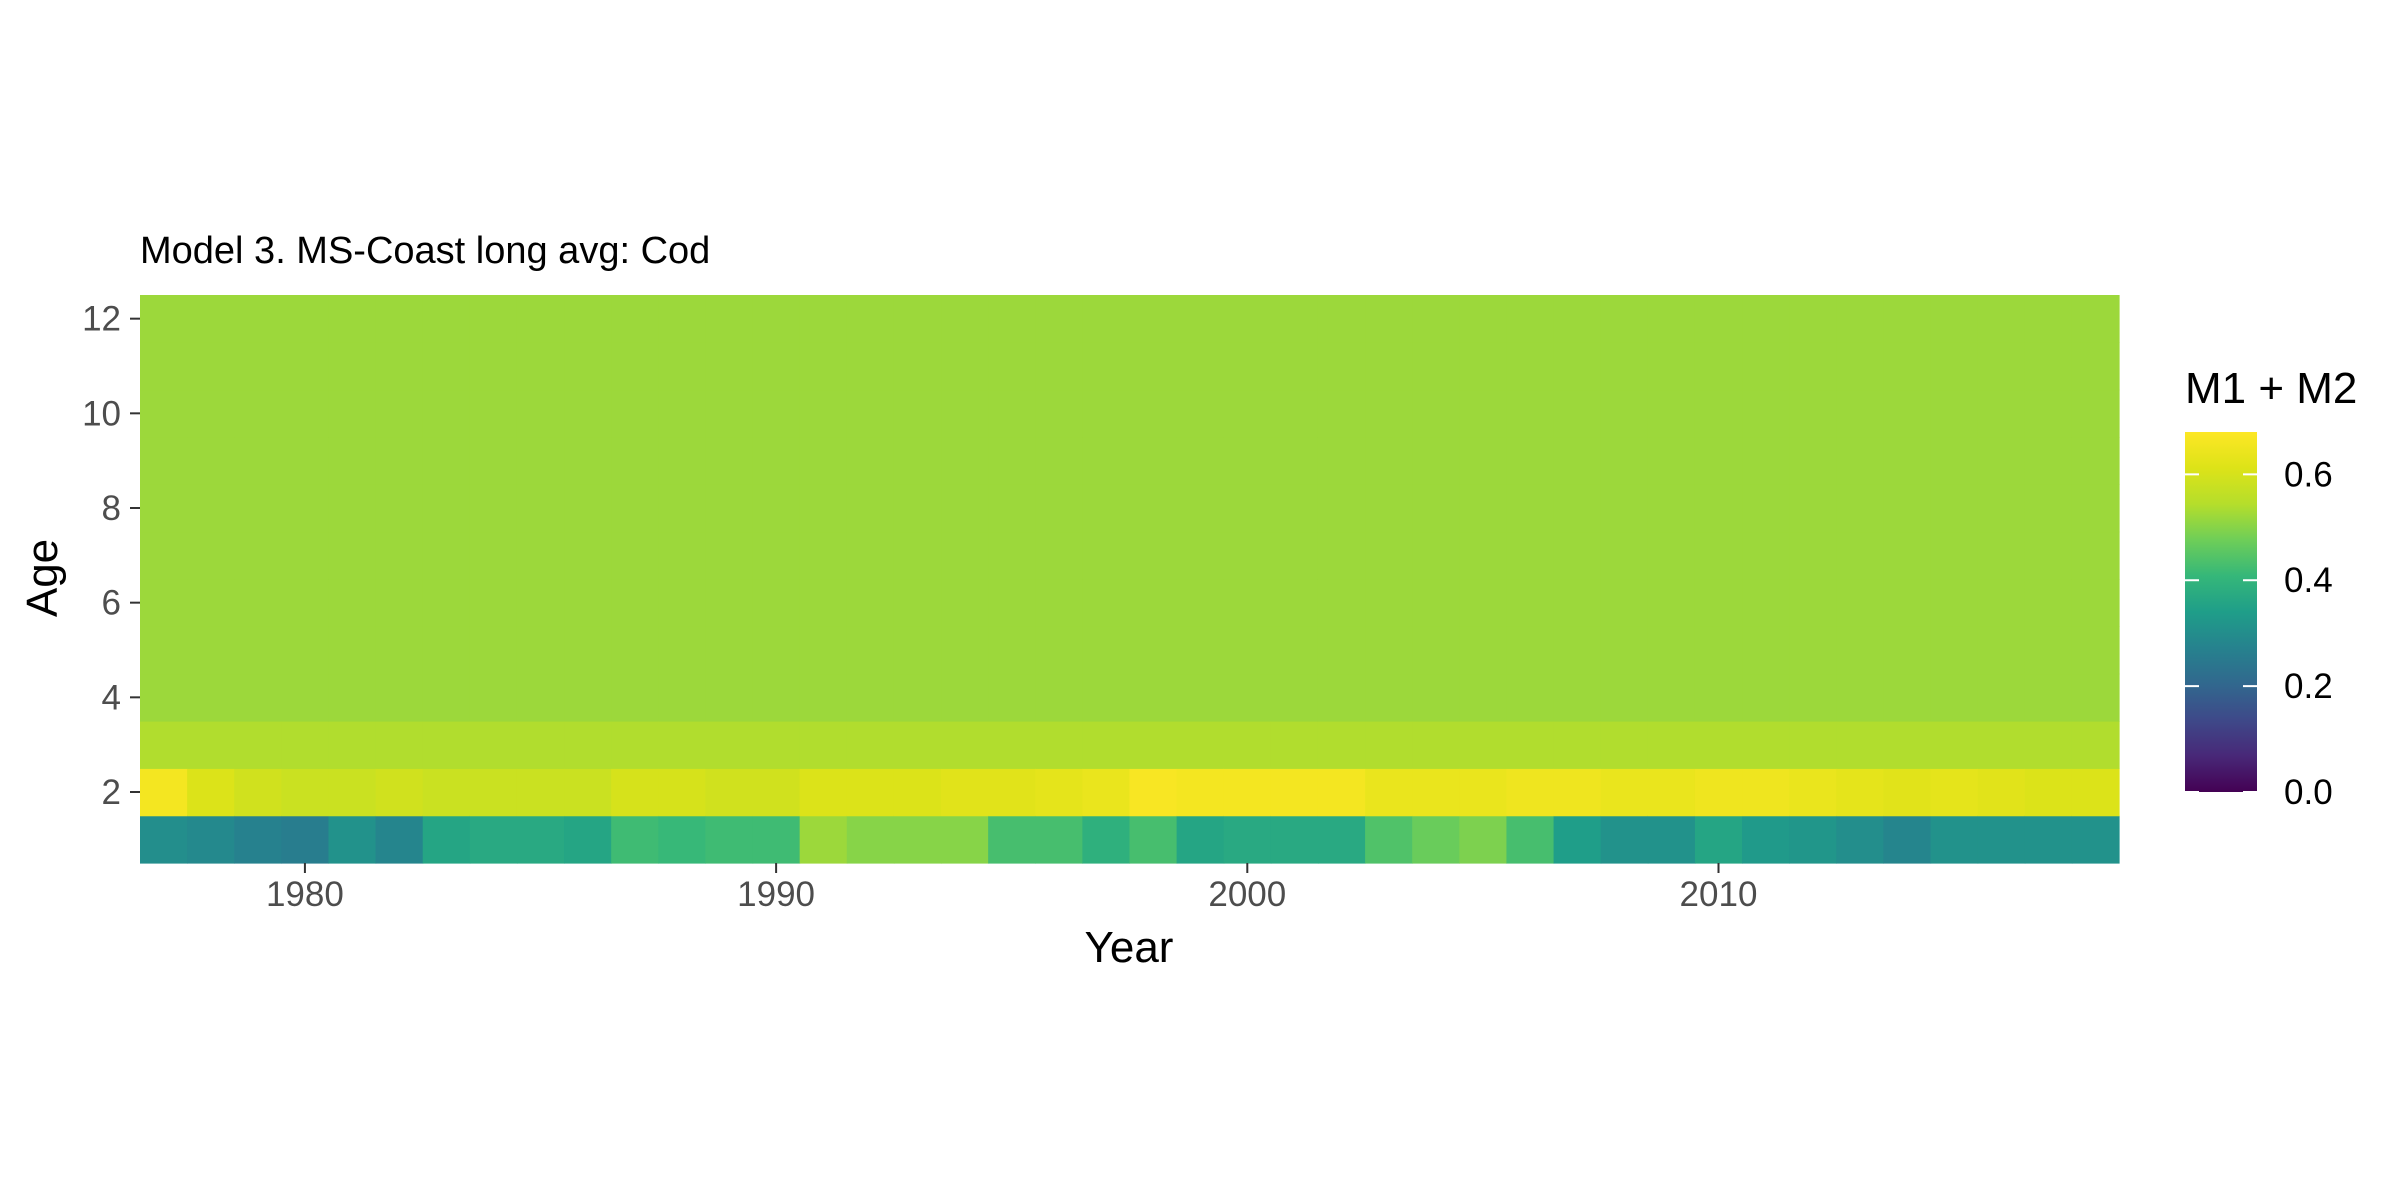  I want to click on x-tick-label: 1980, so click(305, 894).